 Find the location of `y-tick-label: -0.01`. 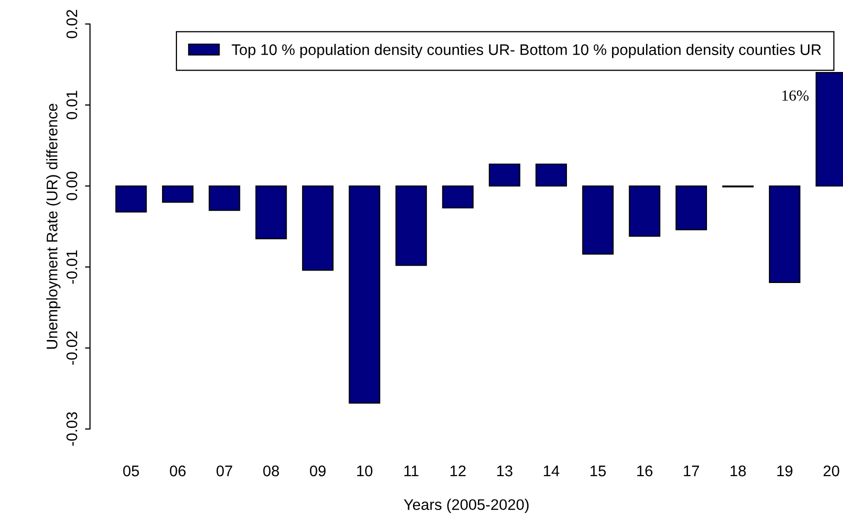

y-tick-label: -0.01 is located at coordinates (72, 267).